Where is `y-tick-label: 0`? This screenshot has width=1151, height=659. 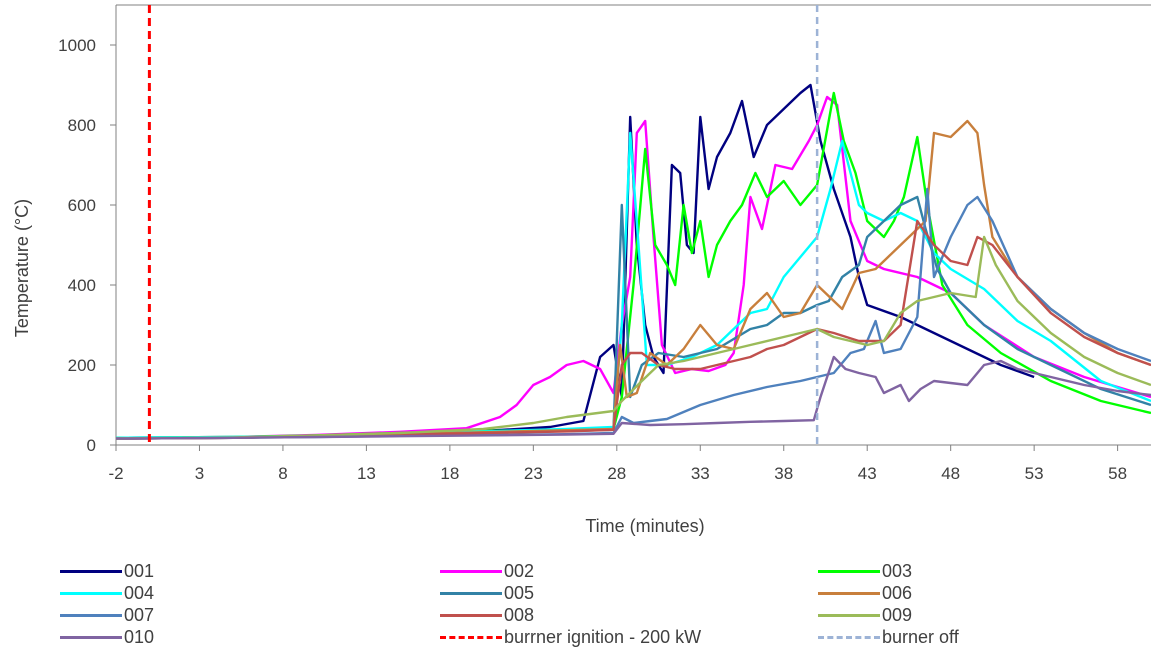 y-tick-label: 0 is located at coordinates (91, 445).